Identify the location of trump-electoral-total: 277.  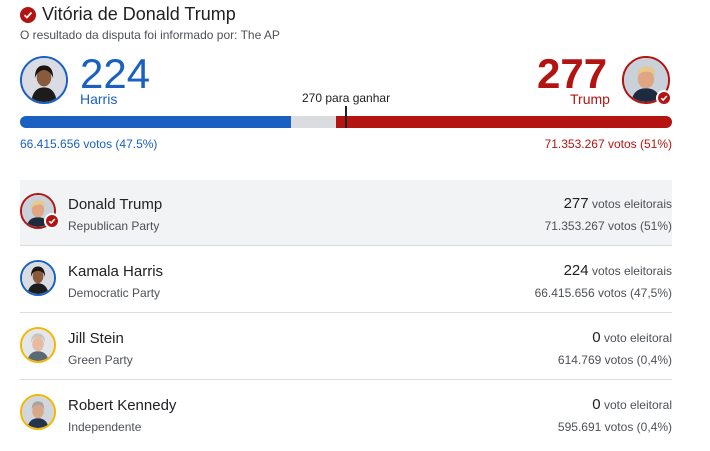
(572, 73).